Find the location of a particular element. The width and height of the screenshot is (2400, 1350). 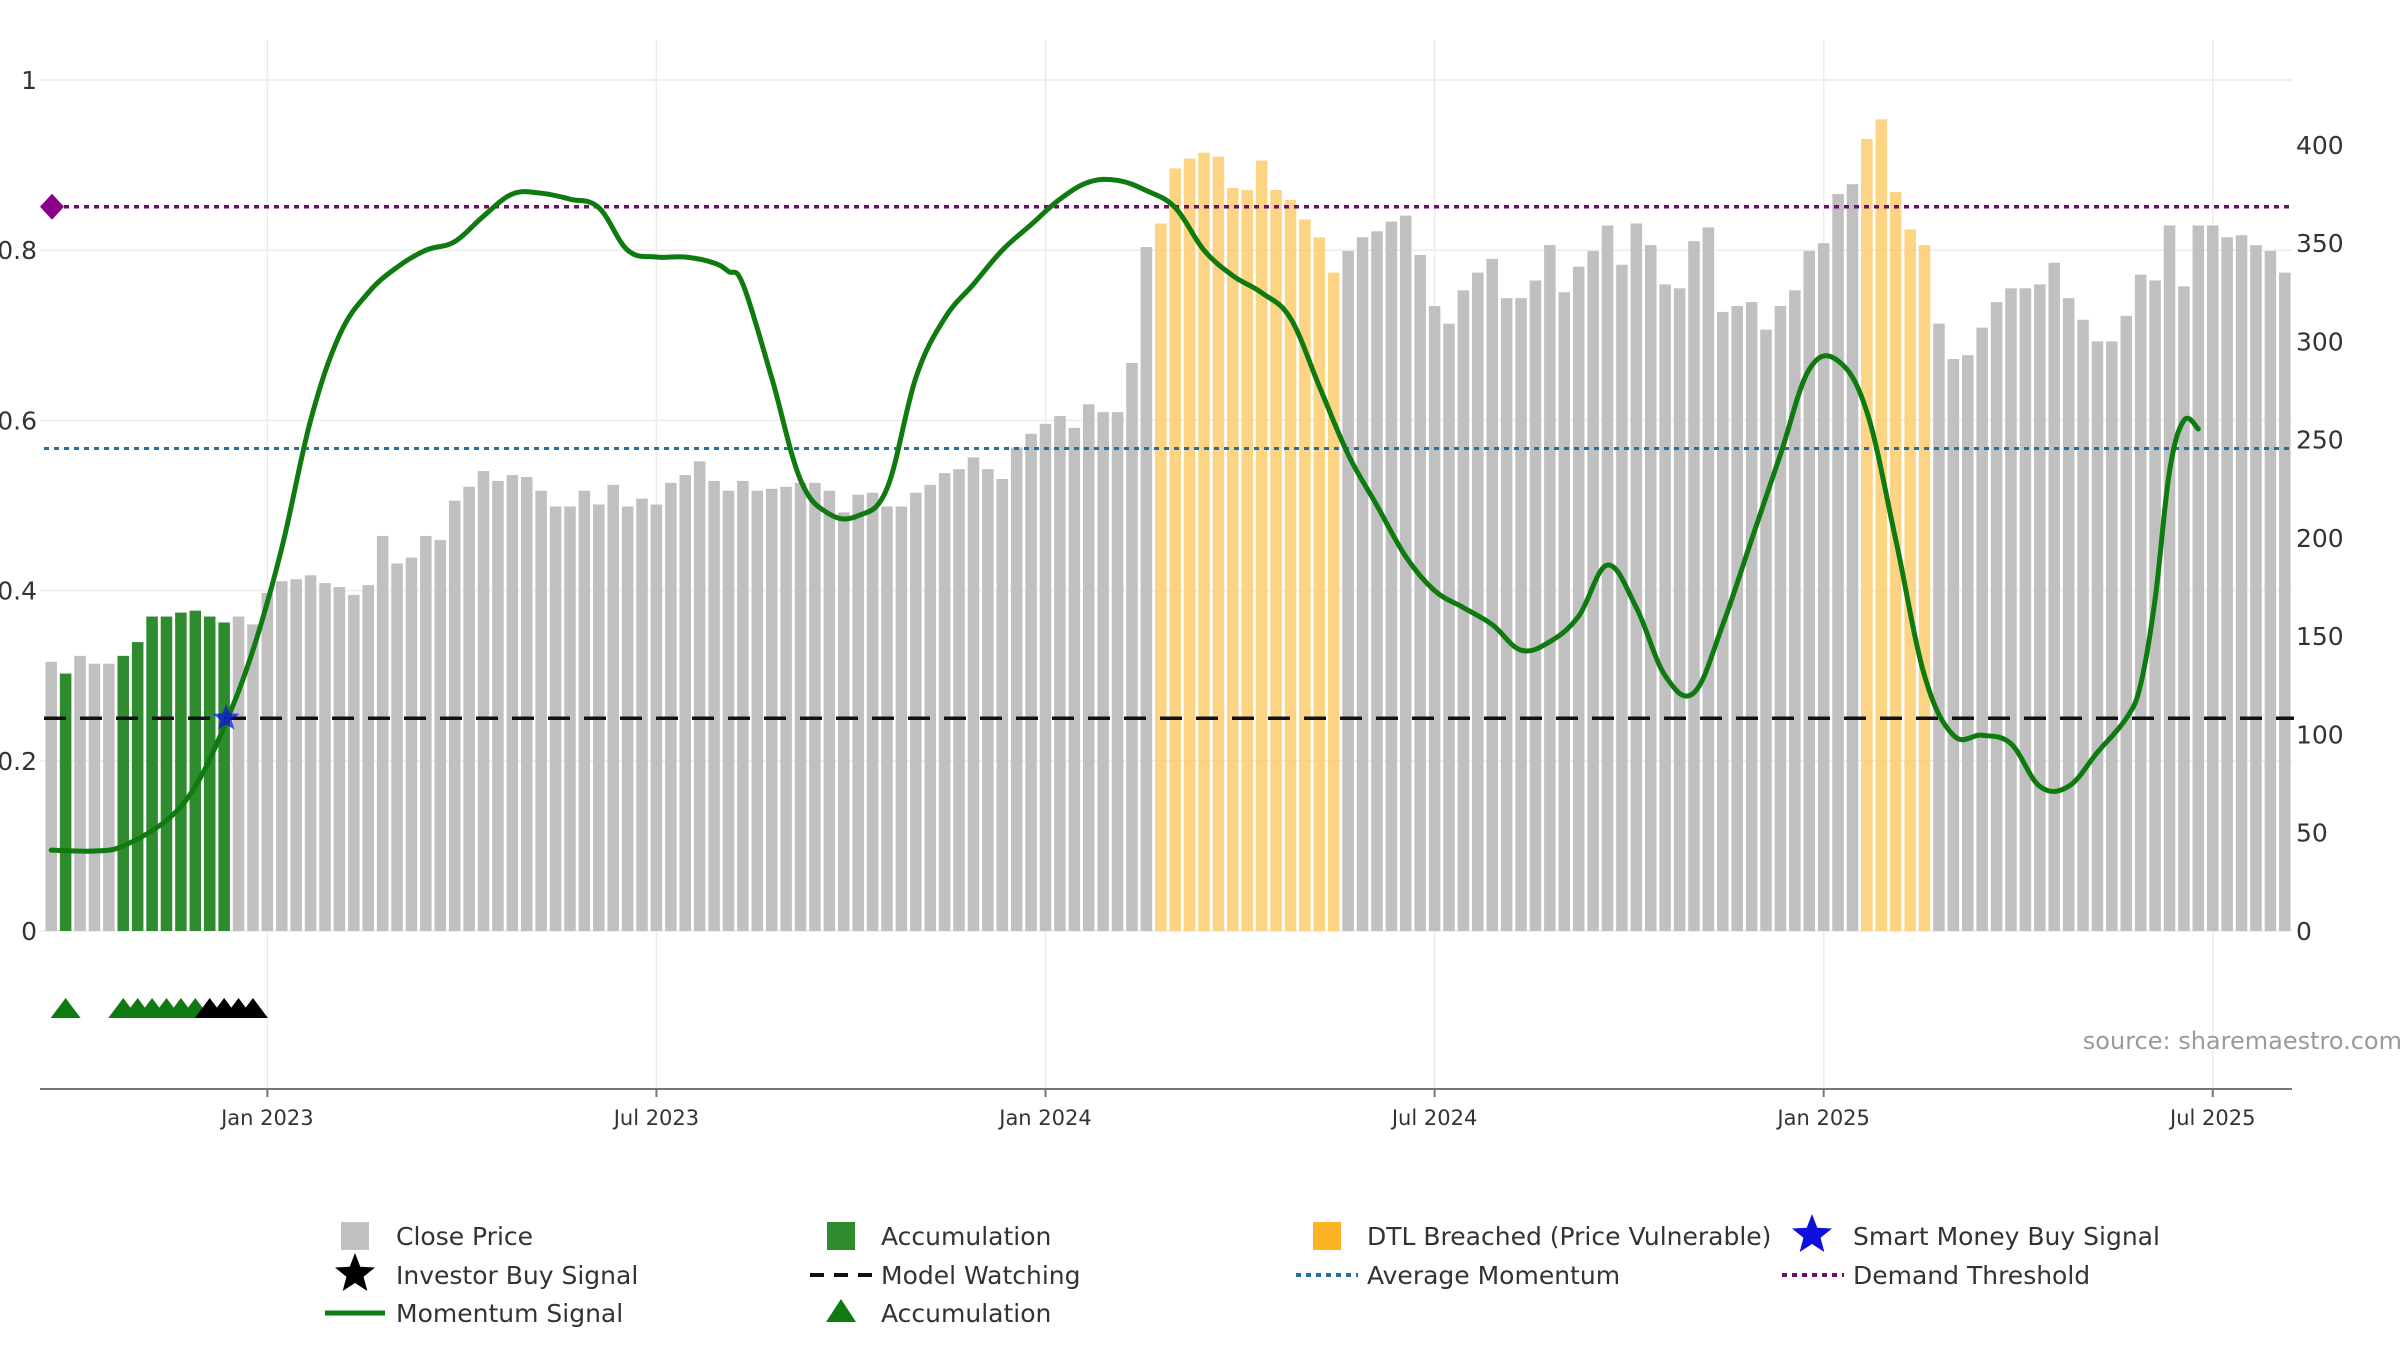

investor-star-icon is located at coordinates (355, 1272).